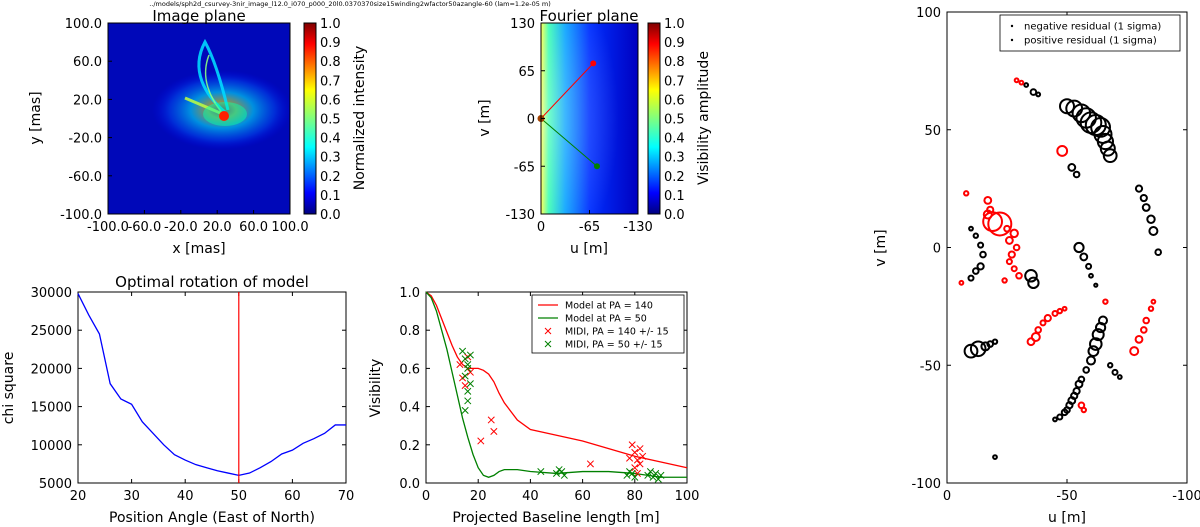 The height and width of the screenshot is (527, 1200). What do you see at coordinates (239, 496) in the screenshot?
I see `x-tick-label: 50` at bounding box center [239, 496].